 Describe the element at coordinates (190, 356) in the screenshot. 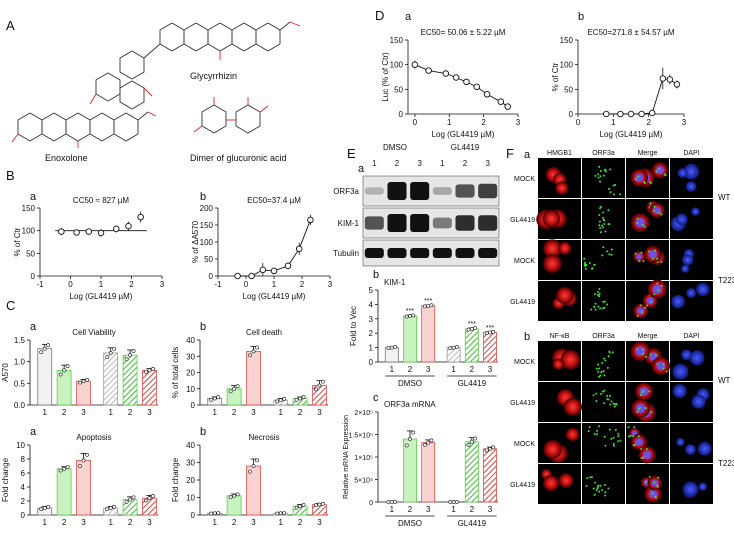

I see `y-tick-label: 30` at that location.